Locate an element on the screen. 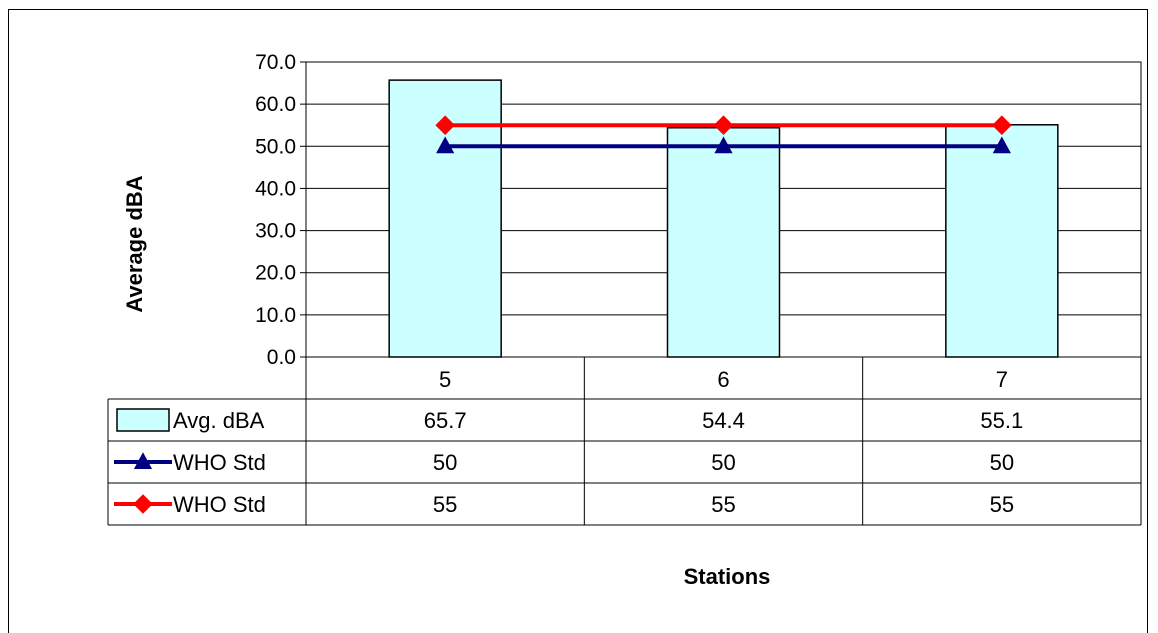  y-tick-label: 70.0 is located at coordinates (275, 62).